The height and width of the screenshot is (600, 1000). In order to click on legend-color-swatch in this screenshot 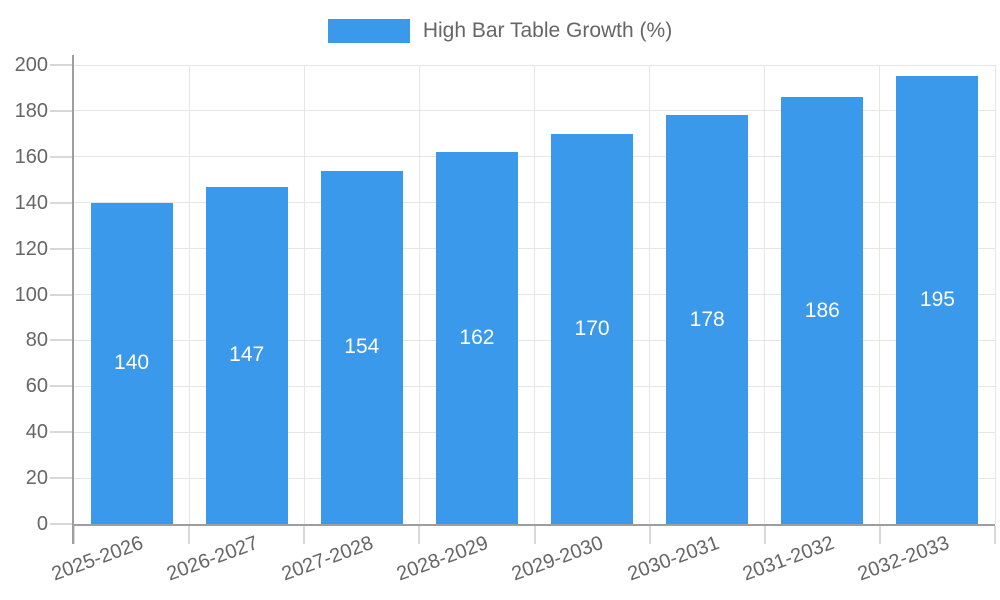, I will do `click(368, 31)`.